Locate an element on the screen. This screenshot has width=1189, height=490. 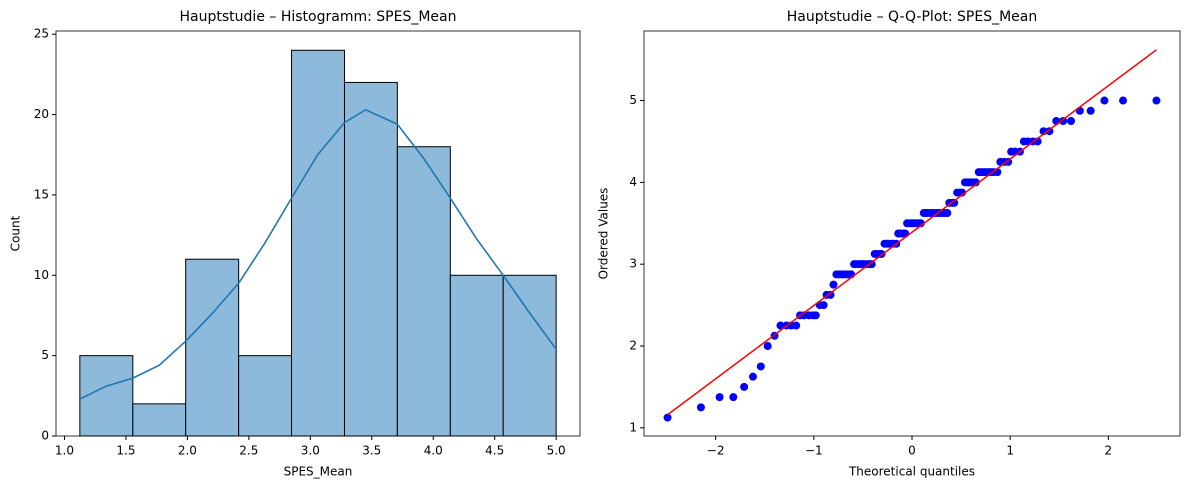
x-tick-label: 3.0 is located at coordinates (310, 451).